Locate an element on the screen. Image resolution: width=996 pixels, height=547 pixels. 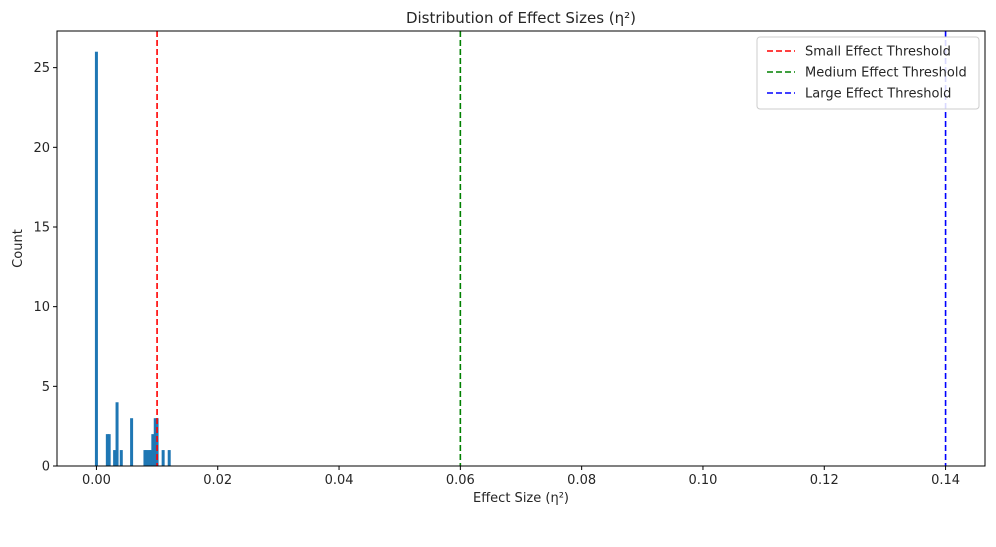
legend-box is located at coordinates (868, 73).